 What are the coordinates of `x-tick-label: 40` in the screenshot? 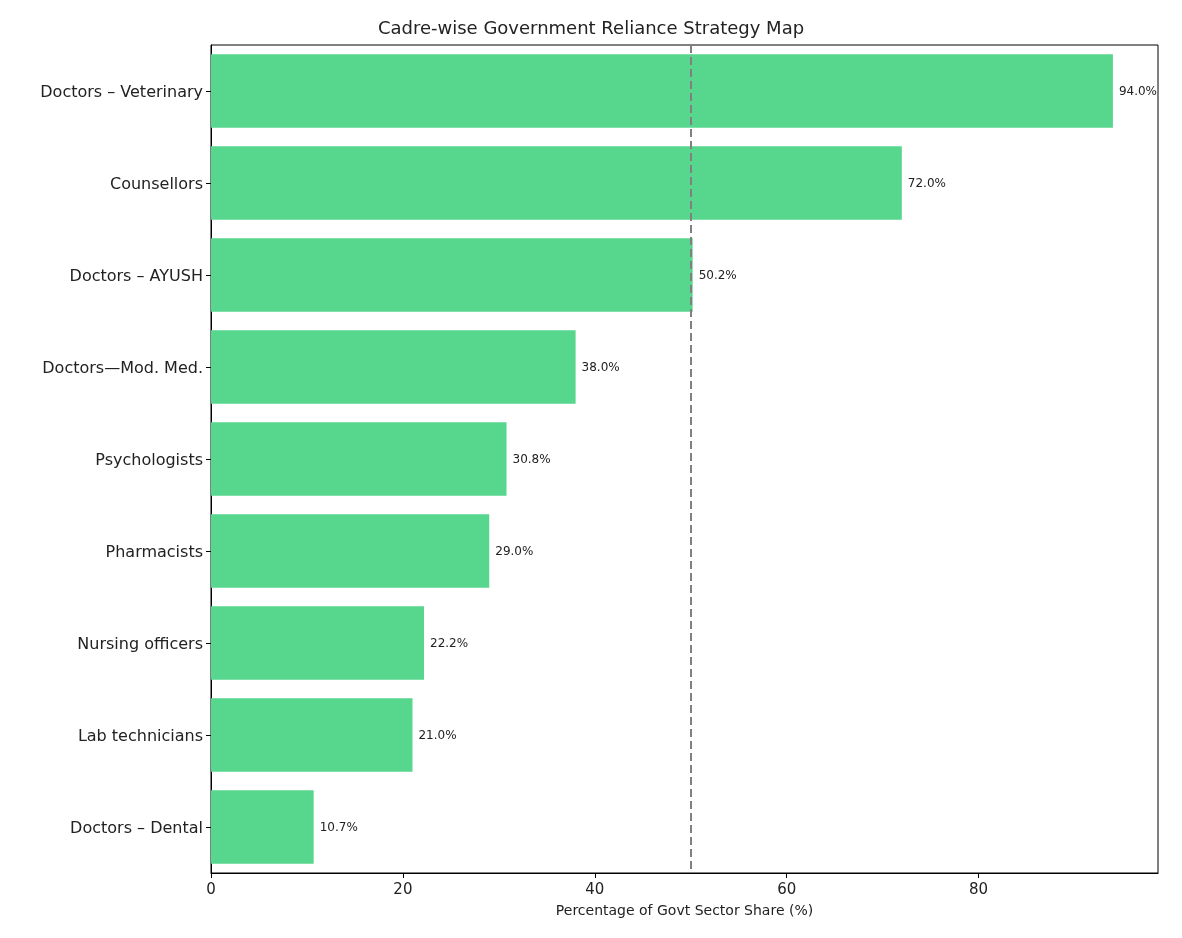 It's located at (595, 888).